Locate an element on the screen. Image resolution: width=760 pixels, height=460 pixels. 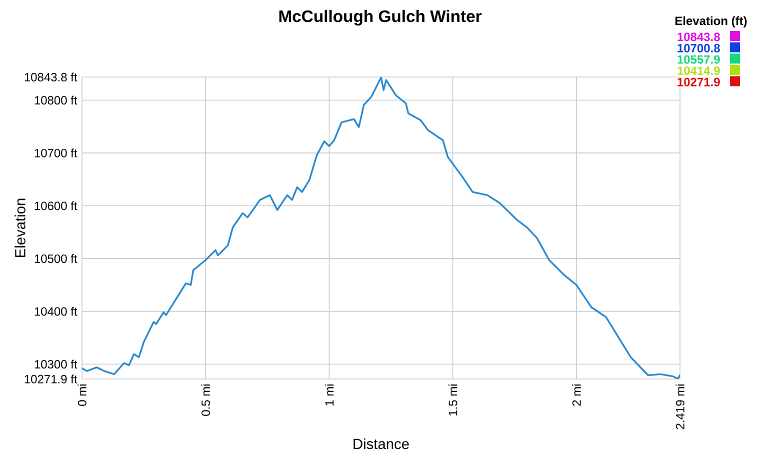
x-tick-label: 1 mi is located at coordinates (329, 395).